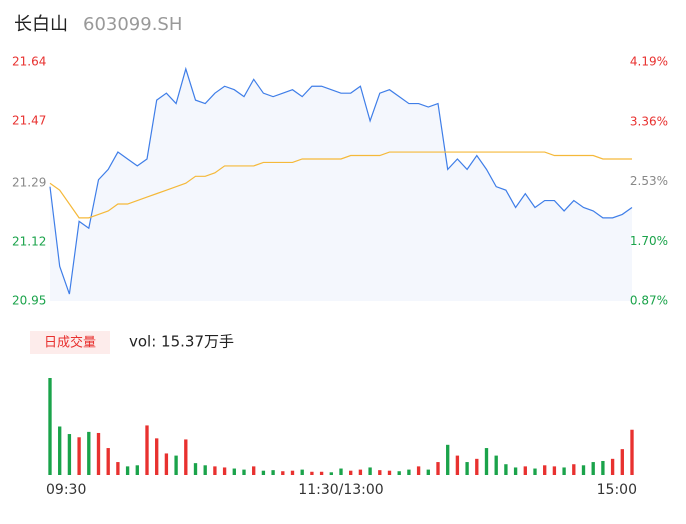 This screenshot has height=524, width=686. I want to click on average-line, so click(340, 185).